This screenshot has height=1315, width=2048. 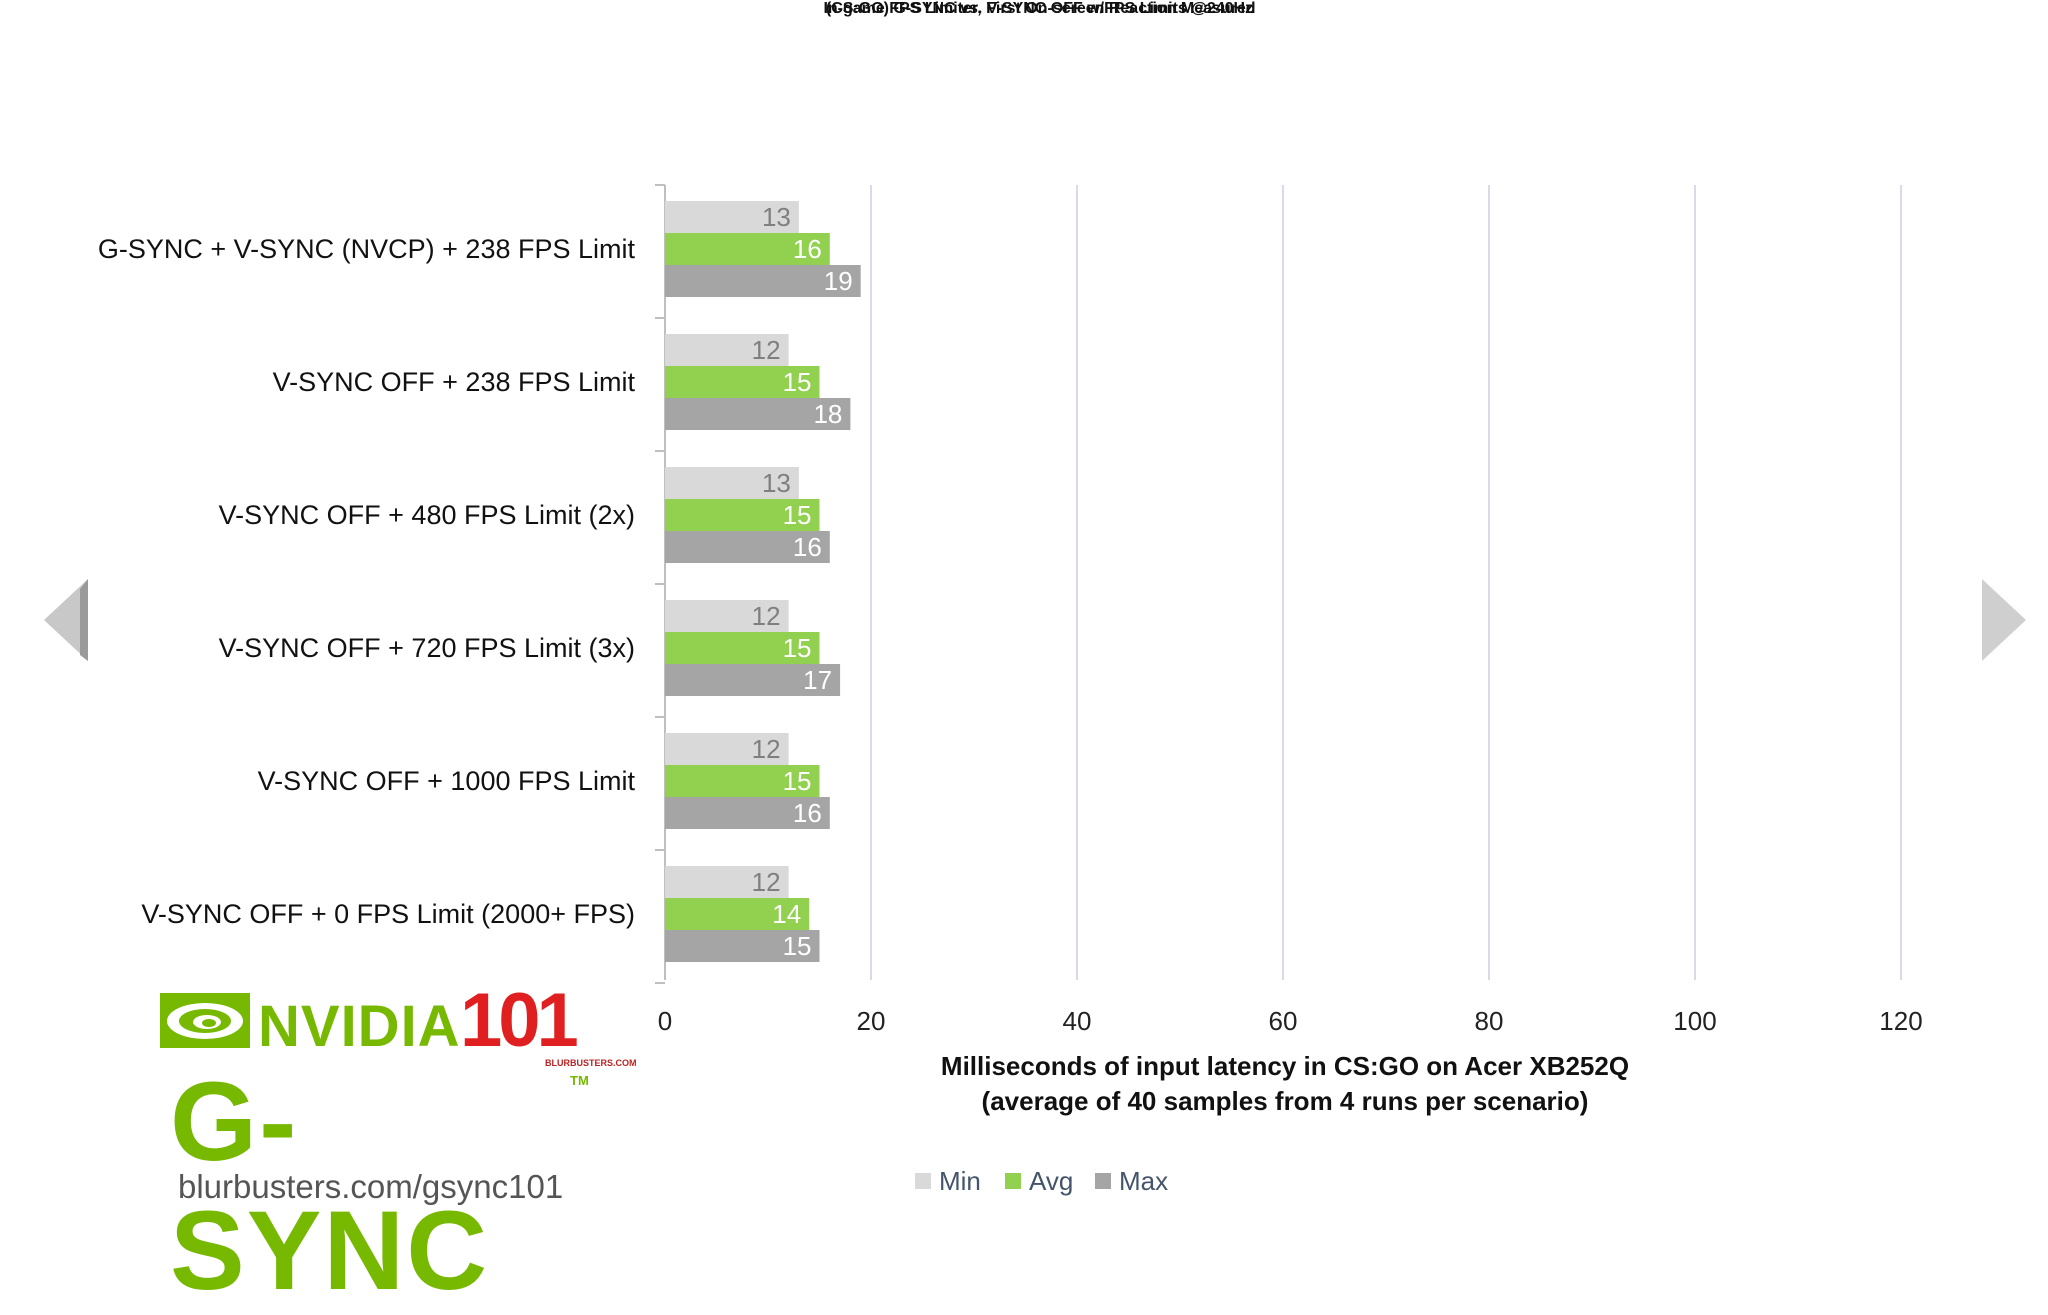 What do you see at coordinates (579, 1080) in the screenshot?
I see `trademark: TM` at bounding box center [579, 1080].